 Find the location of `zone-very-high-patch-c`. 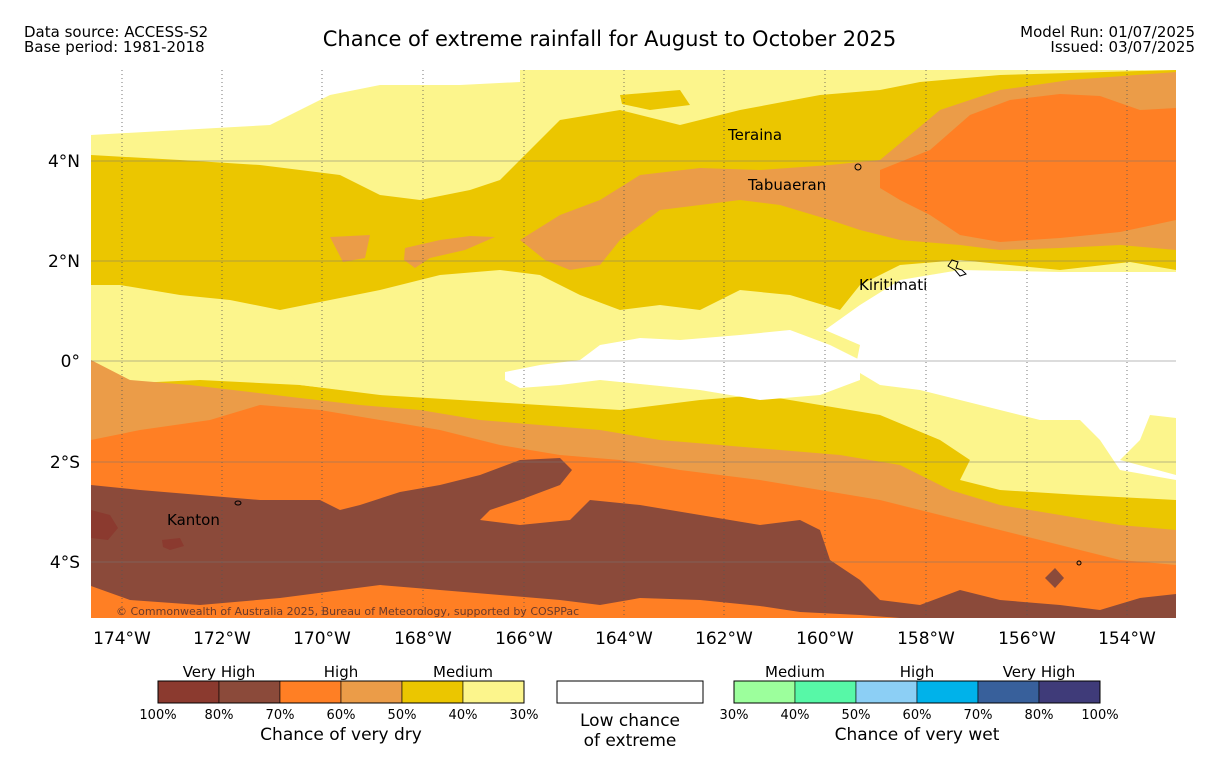

zone-very-high-patch-c is located at coordinates (1054, 578).